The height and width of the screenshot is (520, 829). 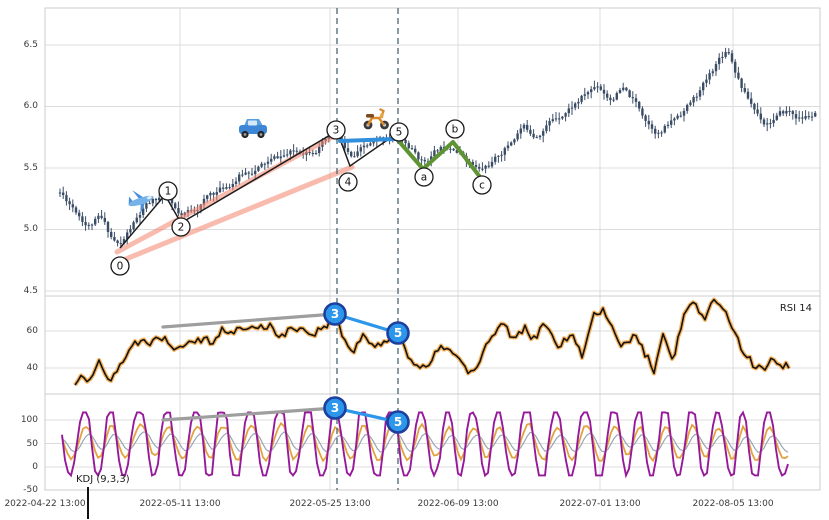 I want to click on wave-label-5: 5, so click(x=399, y=133).